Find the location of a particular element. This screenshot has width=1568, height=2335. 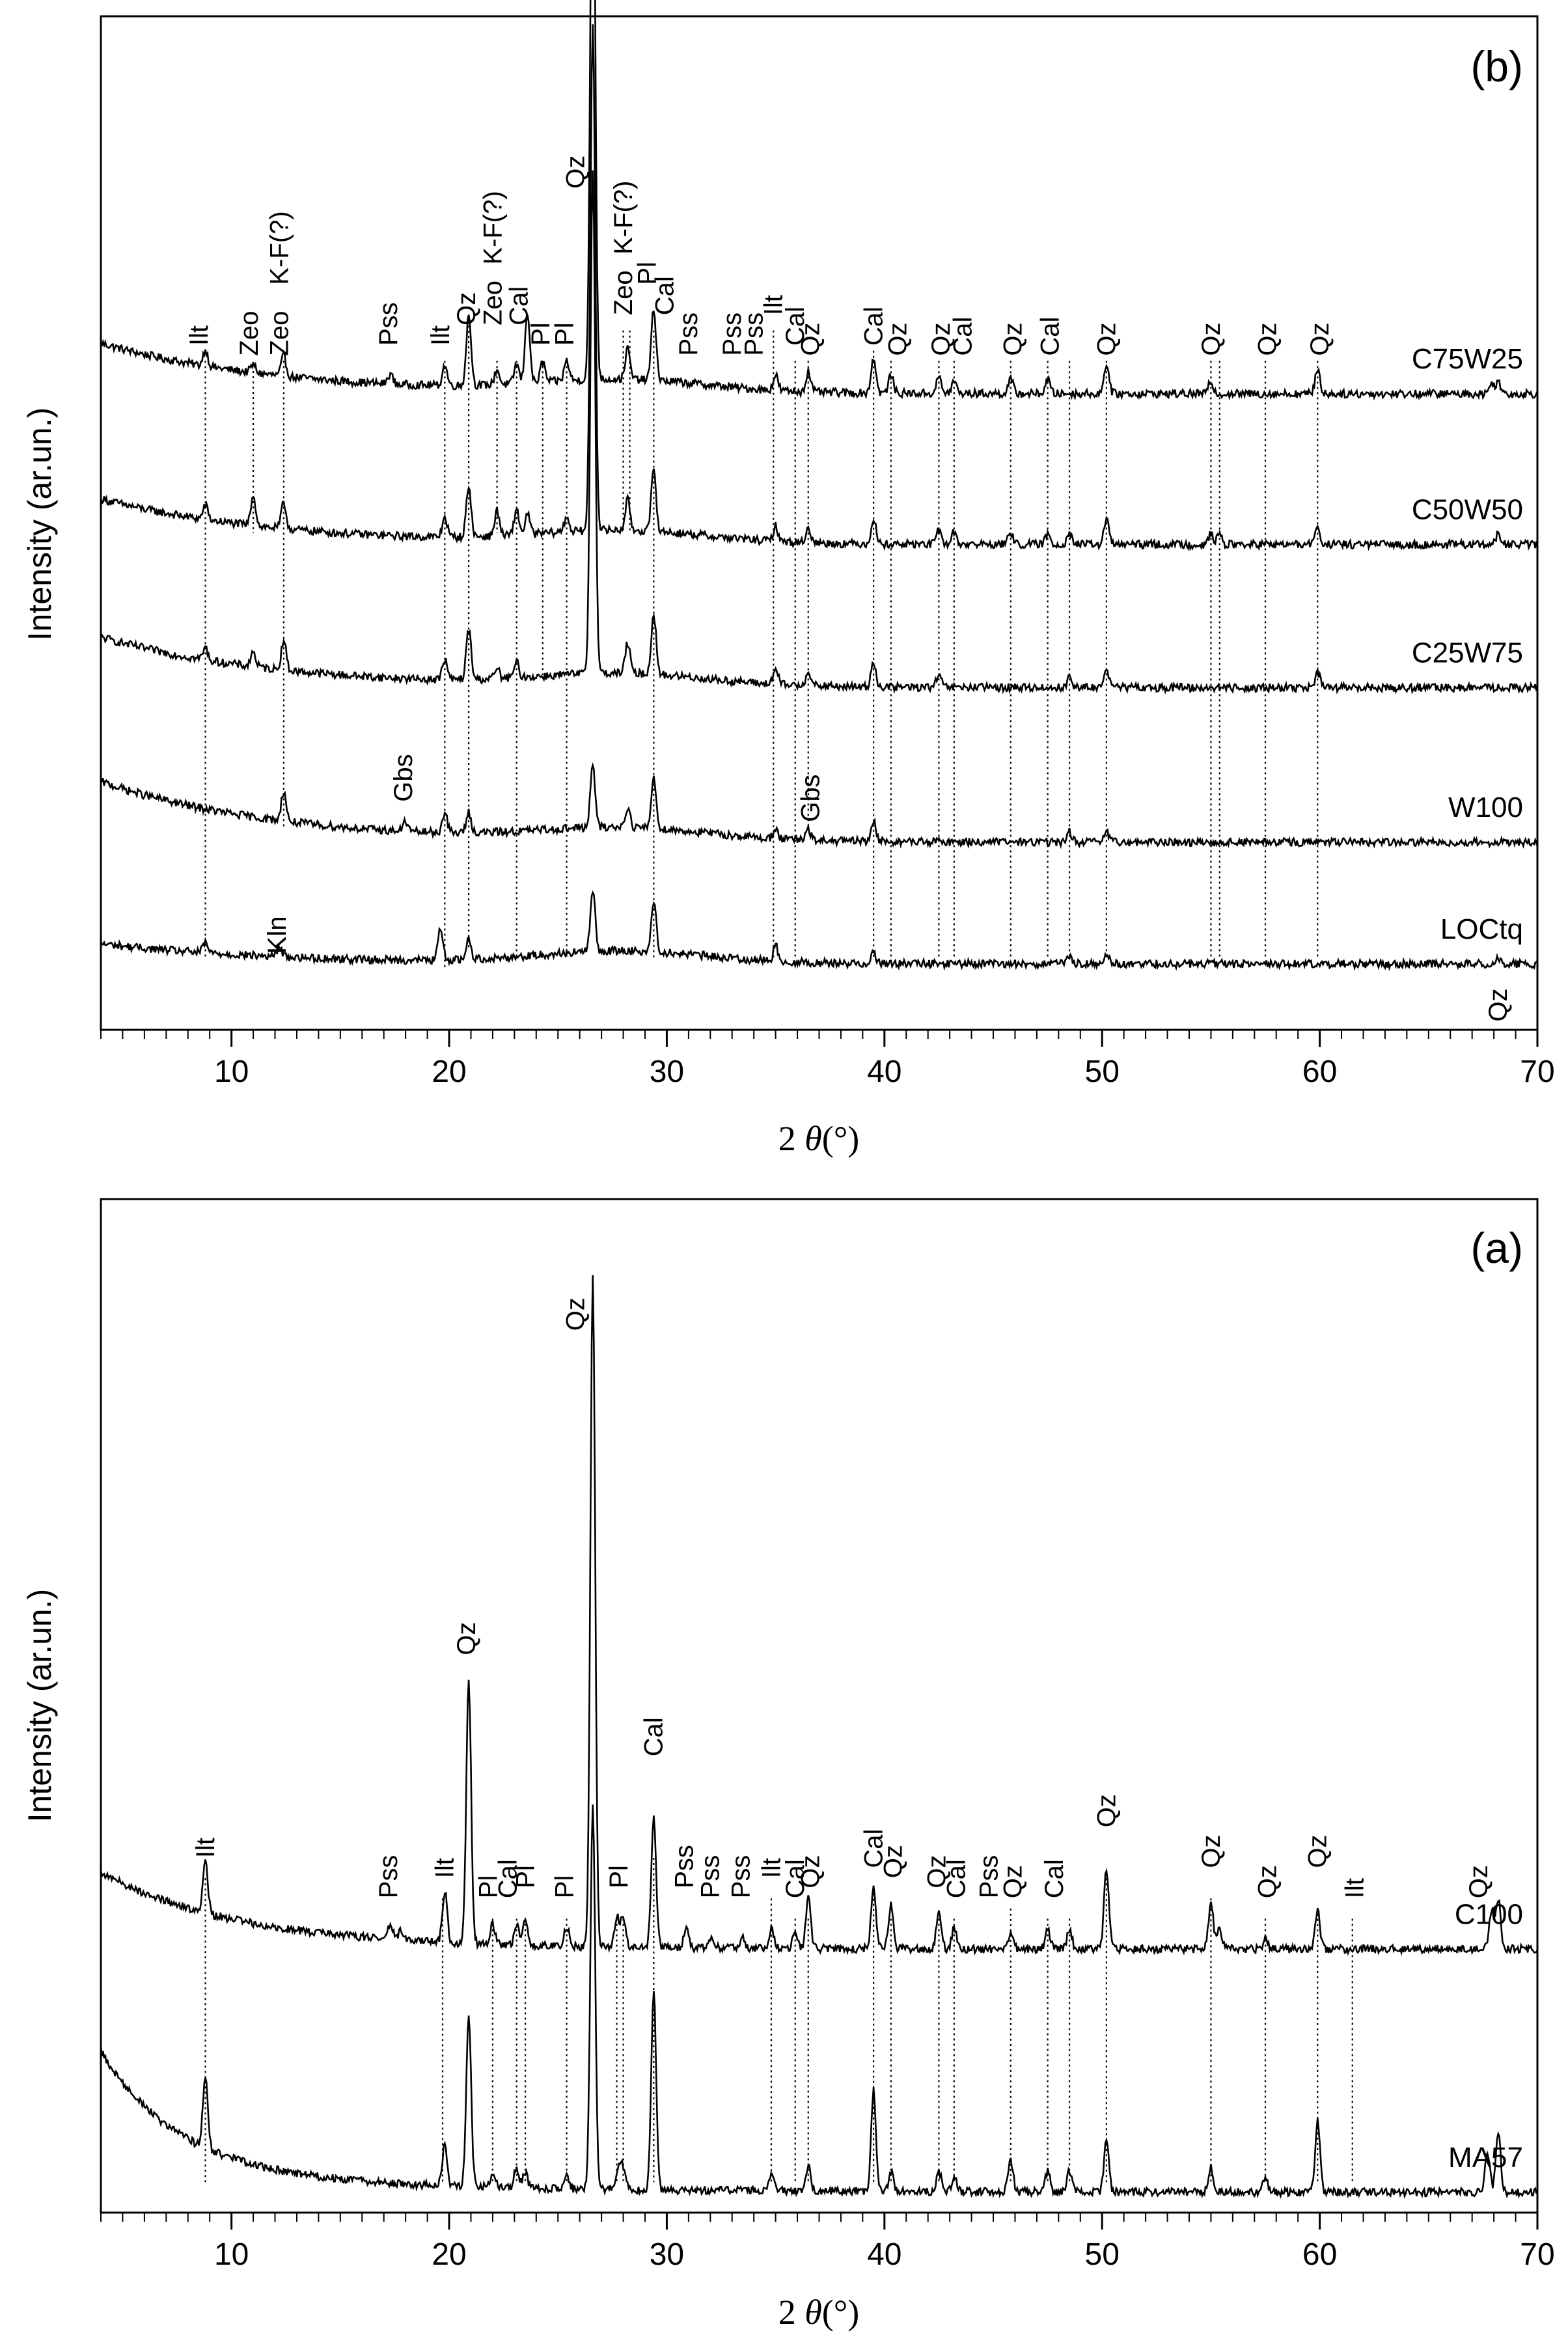

series-label-C50W50: C50W50 is located at coordinates (1467, 510).